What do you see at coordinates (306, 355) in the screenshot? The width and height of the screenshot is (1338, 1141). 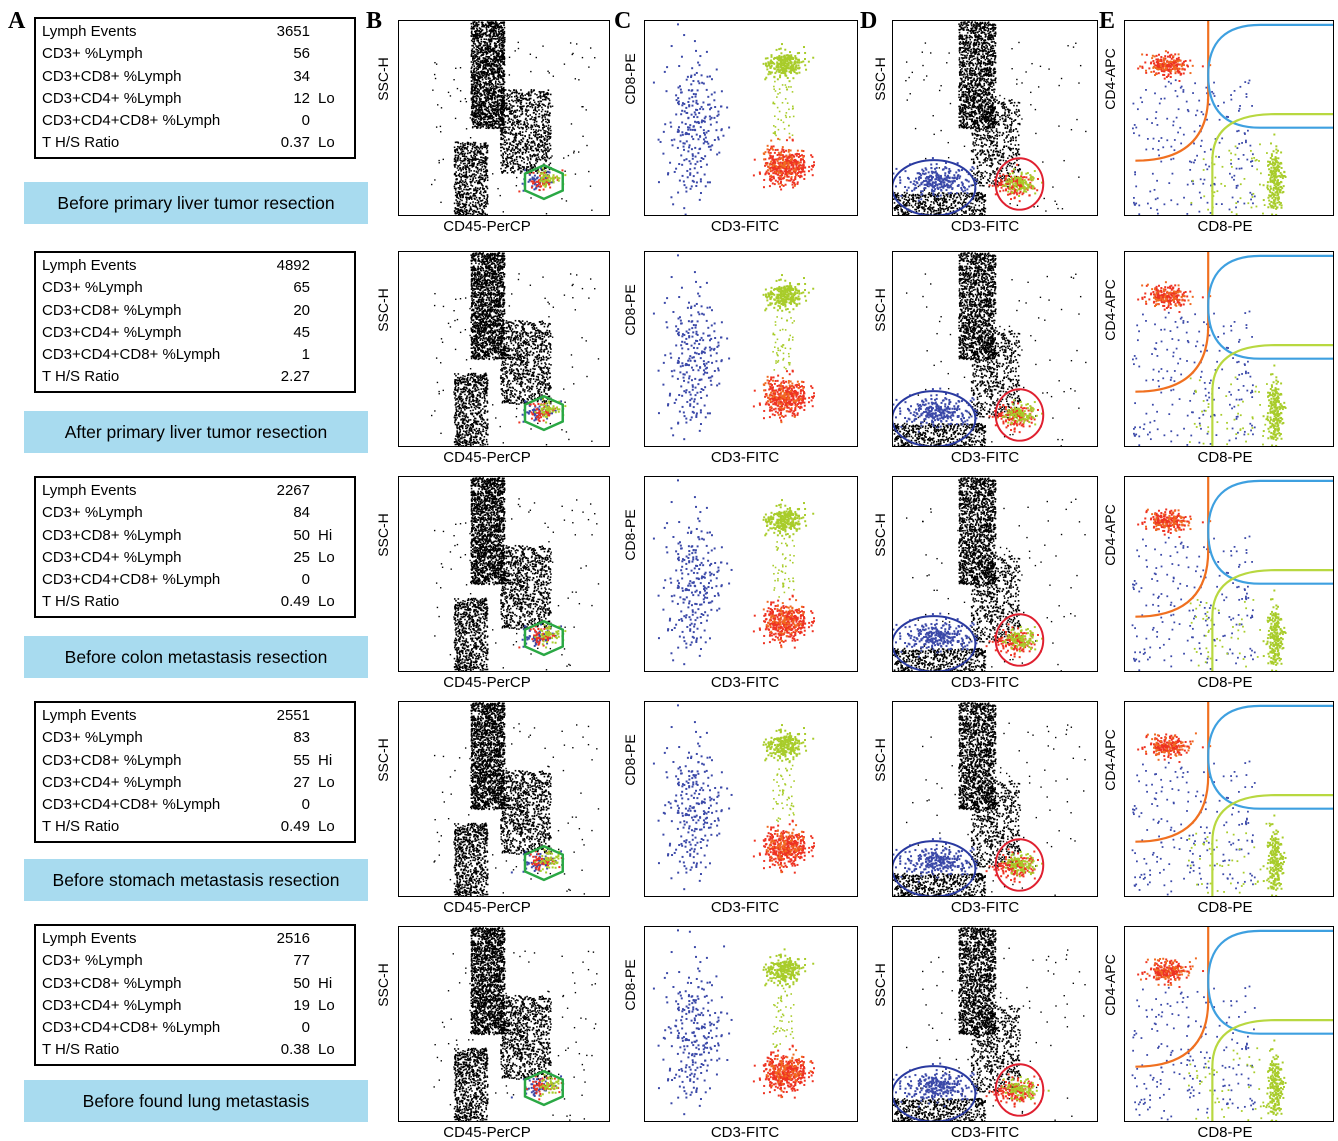 I see `stat-value: 1` at bounding box center [306, 355].